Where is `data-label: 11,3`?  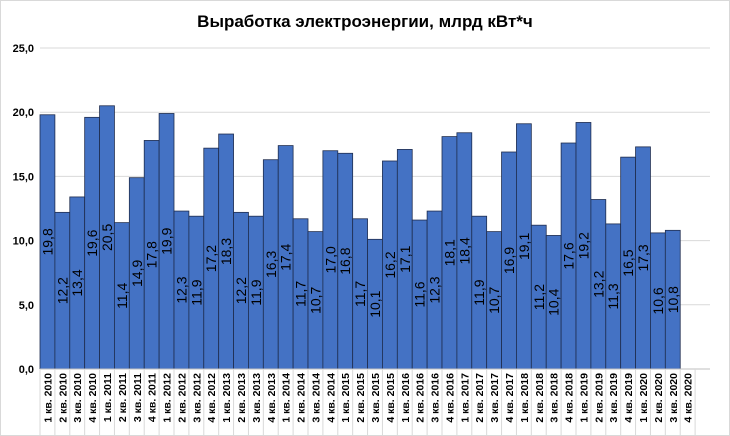 data-label: 11,3 is located at coordinates (613, 296).